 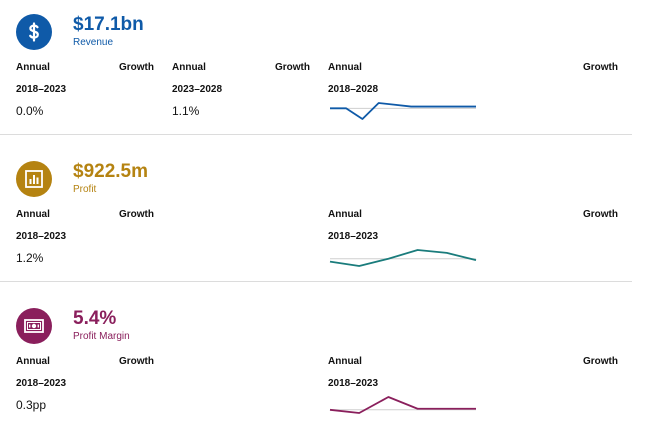 What do you see at coordinates (34, 32) in the screenshot?
I see `dollar-icon` at bounding box center [34, 32].